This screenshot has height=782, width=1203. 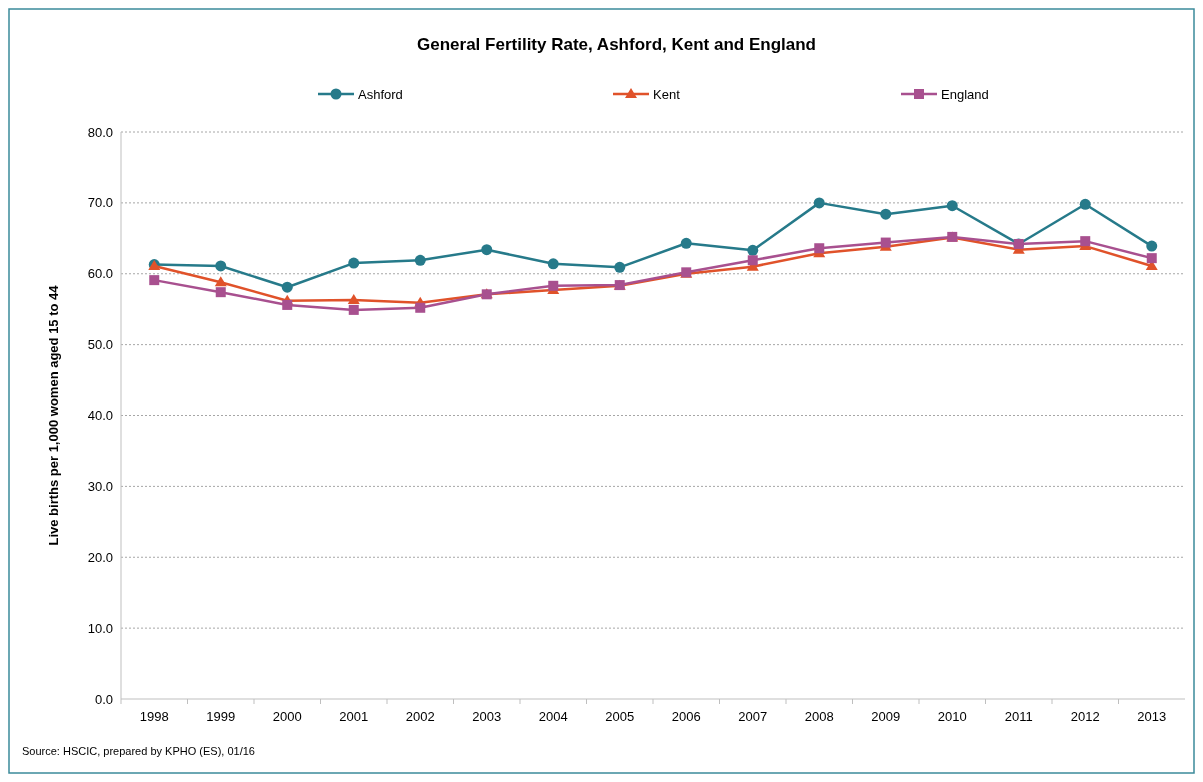 What do you see at coordinates (965, 94) in the screenshot?
I see `legend-label: England` at bounding box center [965, 94].